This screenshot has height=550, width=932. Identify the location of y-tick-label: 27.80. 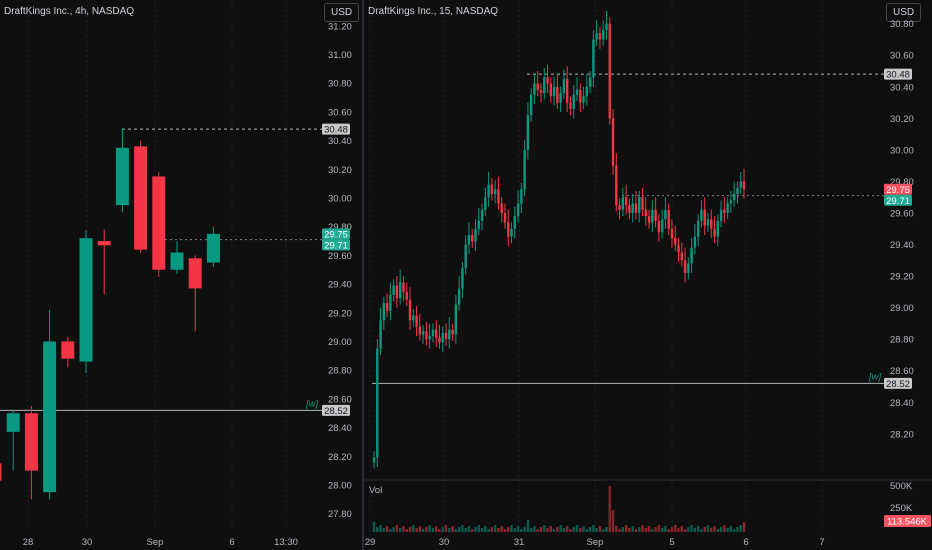
(340, 514).